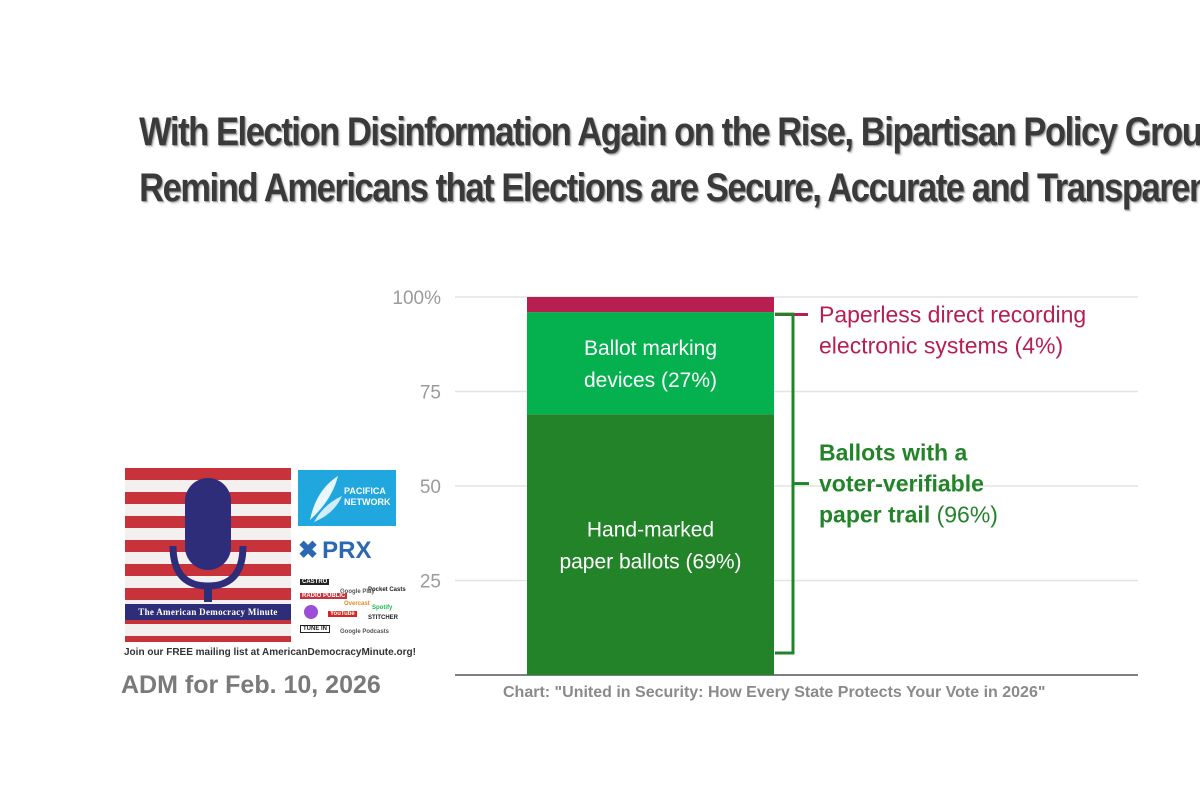 The height and width of the screenshot is (800, 1200). I want to click on tunein-badge: TUNE IN, so click(315, 629).